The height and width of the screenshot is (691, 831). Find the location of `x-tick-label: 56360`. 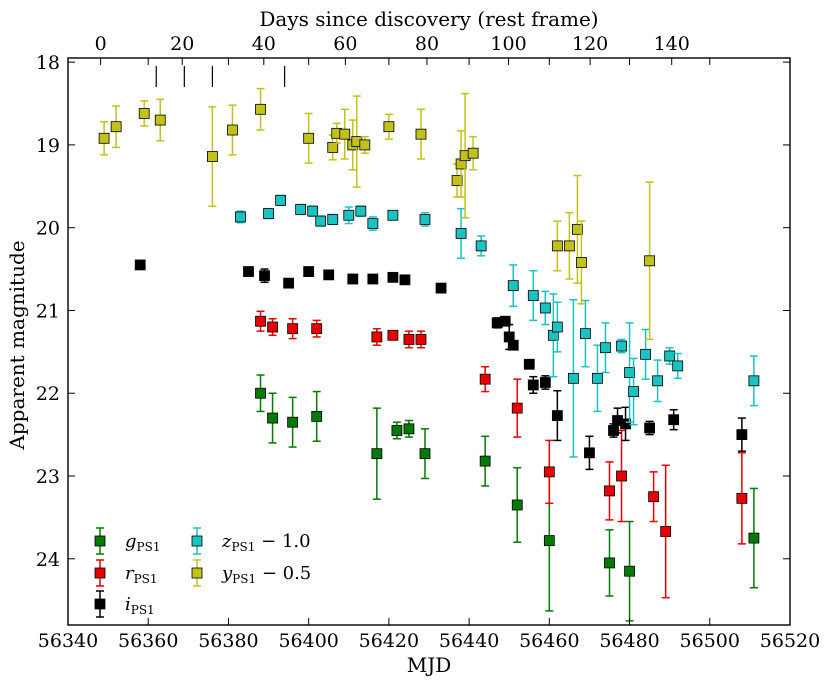

x-tick-label: 56360 is located at coordinates (148, 641).